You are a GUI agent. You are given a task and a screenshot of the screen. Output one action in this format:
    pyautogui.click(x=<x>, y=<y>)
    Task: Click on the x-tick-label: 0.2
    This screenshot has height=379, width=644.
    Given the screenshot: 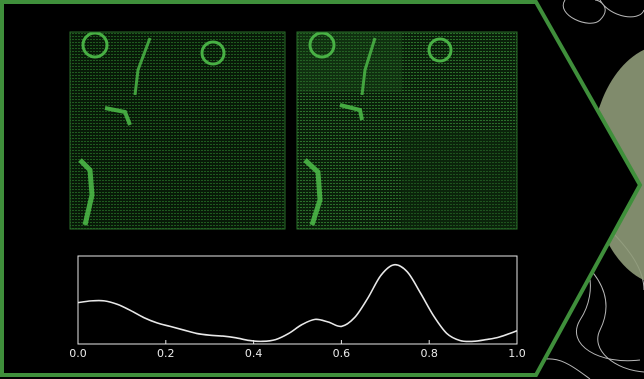 What is the action you would take?
    pyautogui.click(x=166, y=353)
    